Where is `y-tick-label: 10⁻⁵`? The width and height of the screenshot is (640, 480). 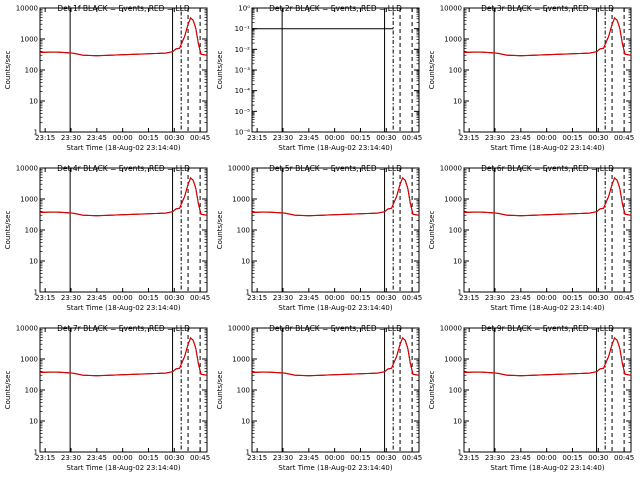
y-tick-label: 10⁻⁵ is located at coordinates (243, 112).